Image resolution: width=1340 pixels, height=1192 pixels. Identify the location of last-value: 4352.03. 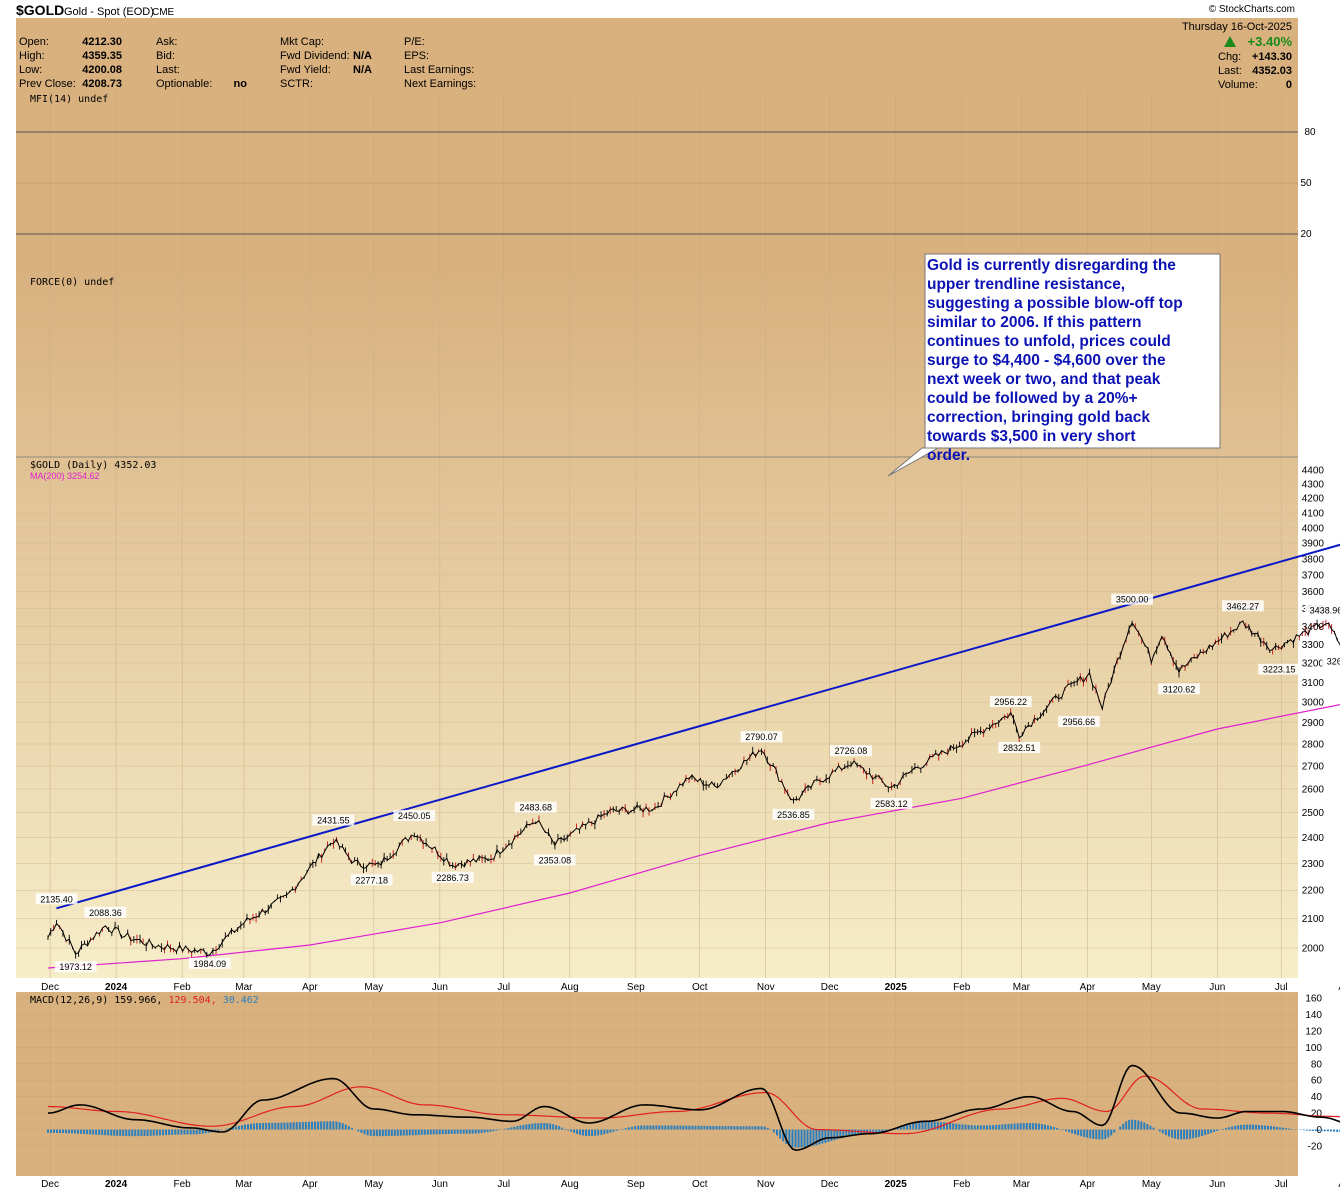
(1272, 71).